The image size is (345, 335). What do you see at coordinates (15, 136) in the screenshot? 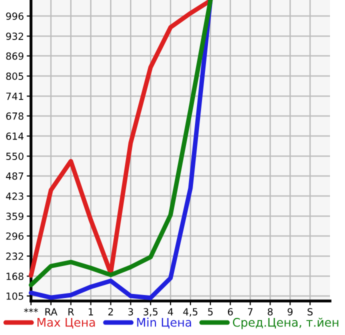
I see `y-tick-label: 614` at bounding box center [15, 136].